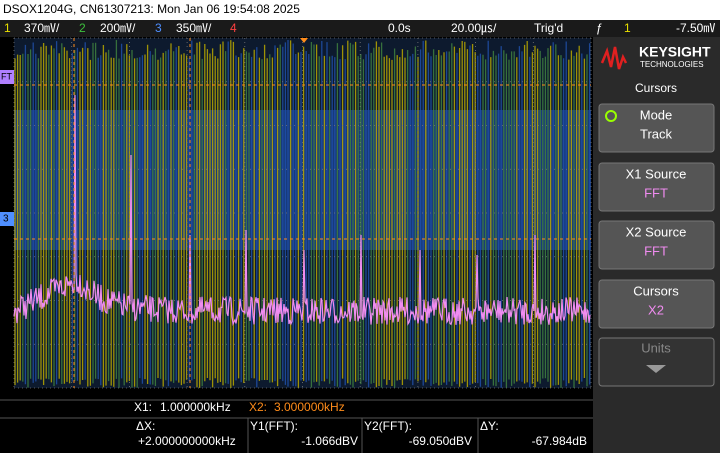  Describe the element at coordinates (656, 309) in the screenshot. I see `softkey-value: X2` at that location.